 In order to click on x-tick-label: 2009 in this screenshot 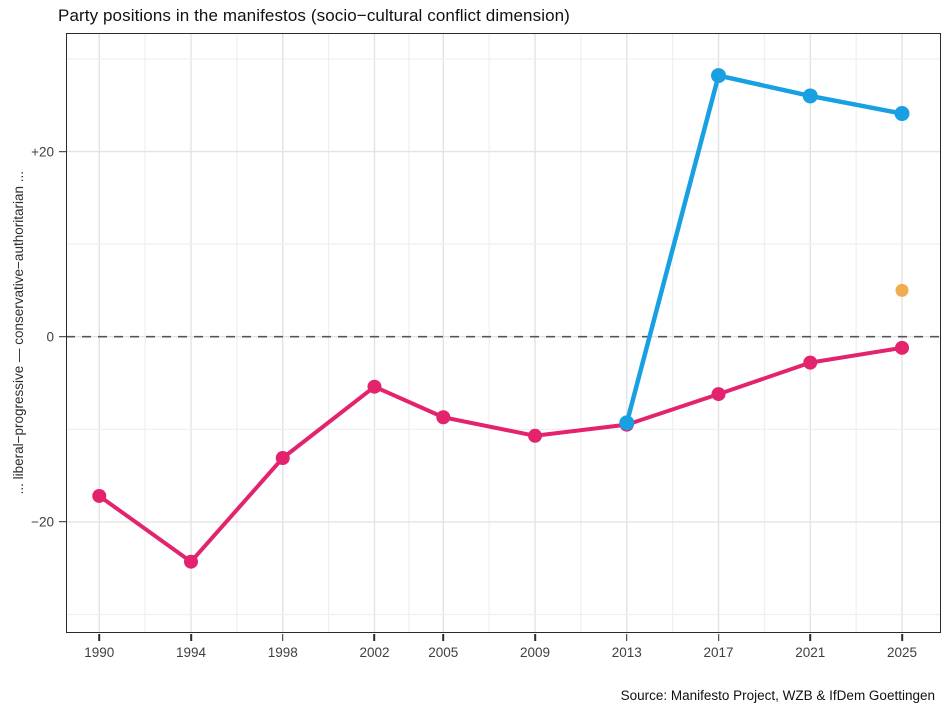, I will do `click(535, 652)`.